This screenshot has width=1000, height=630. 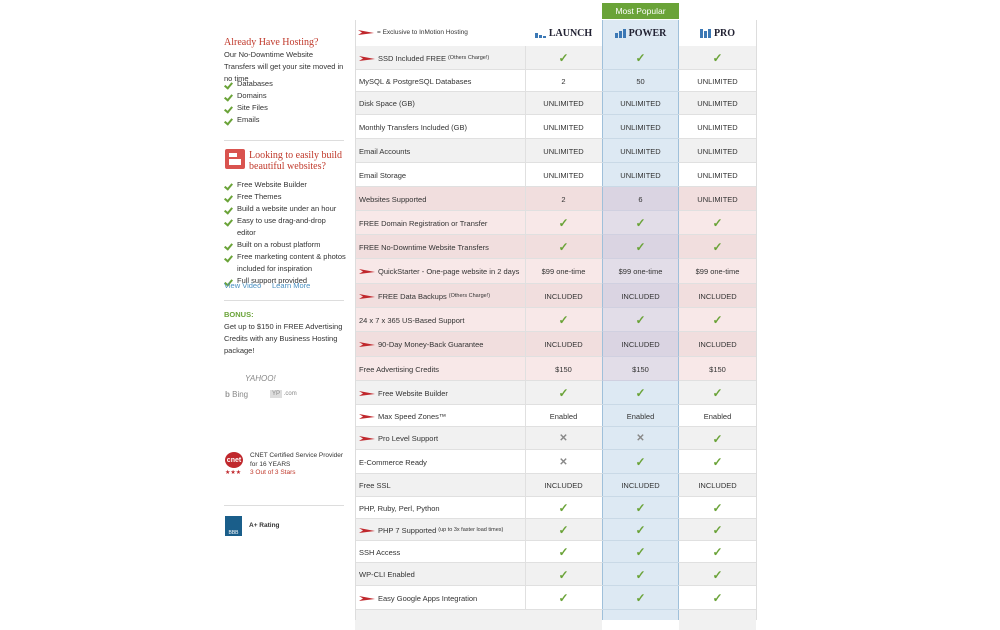 What do you see at coordinates (407, 530) in the screenshot?
I see `feature-text: PHP 7 Supported` at bounding box center [407, 530].